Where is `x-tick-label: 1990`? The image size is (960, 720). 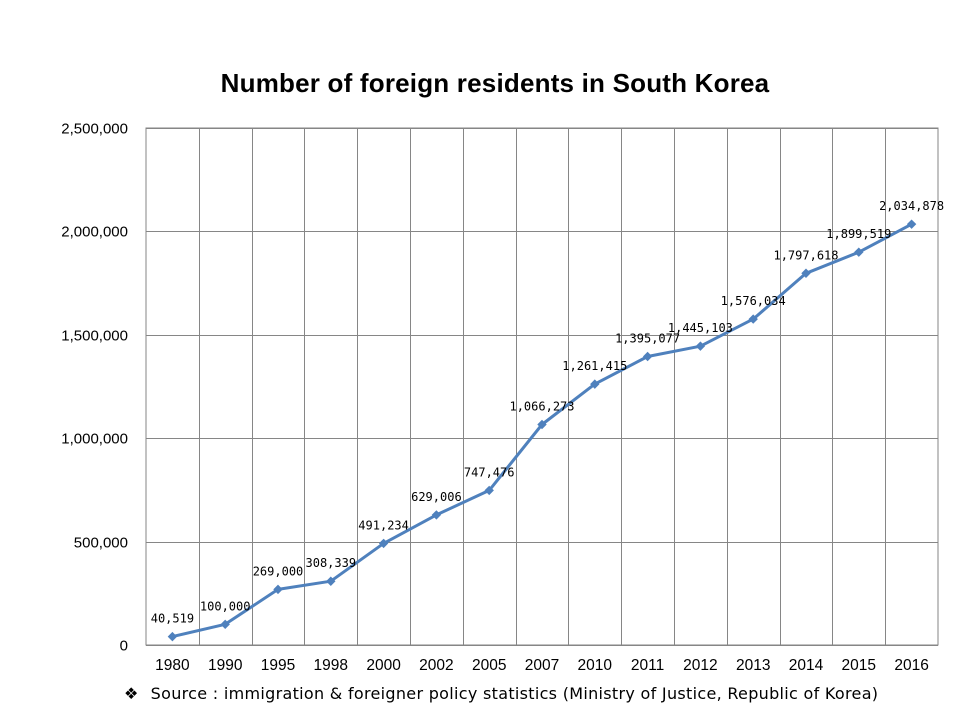 x-tick-label: 1990 is located at coordinates (225, 665).